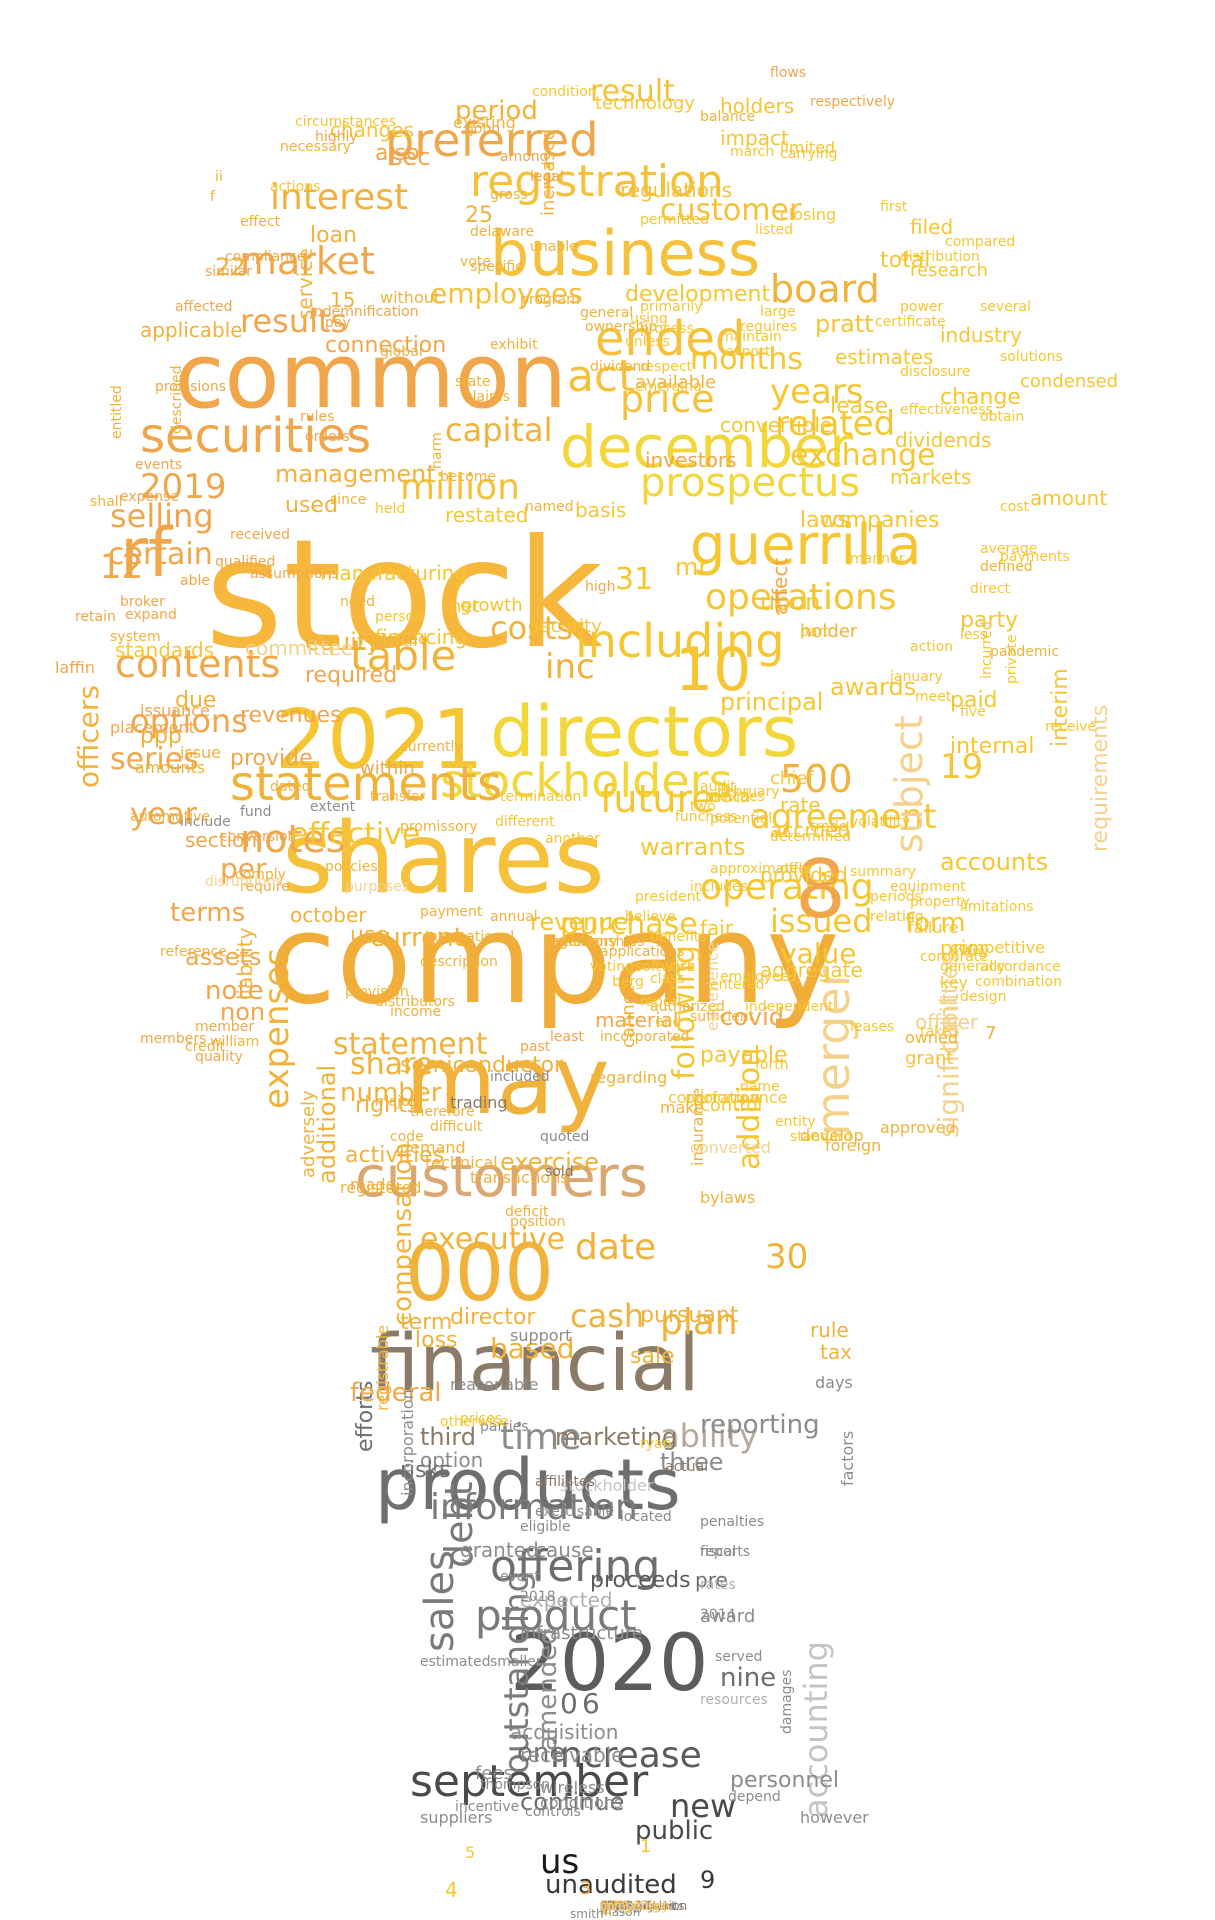 Image resolution: width=1215 pixels, height=1920 pixels. I want to click on word-code: code, so click(407, 1137).